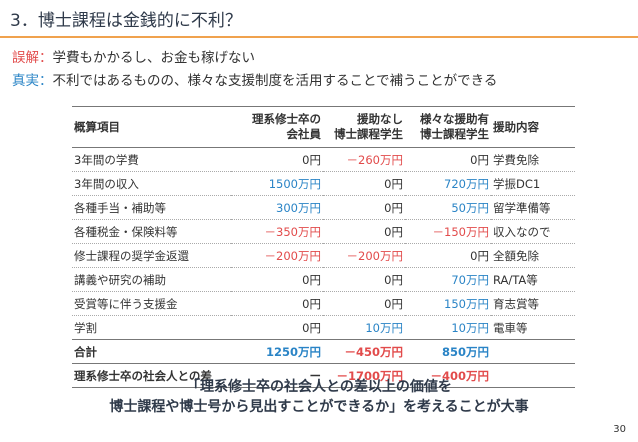 This screenshot has height=442, width=638. What do you see at coordinates (368, 134) in the screenshot?
I see `header-no-support-line: 博士課程学生` at bounding box center [368, 134].